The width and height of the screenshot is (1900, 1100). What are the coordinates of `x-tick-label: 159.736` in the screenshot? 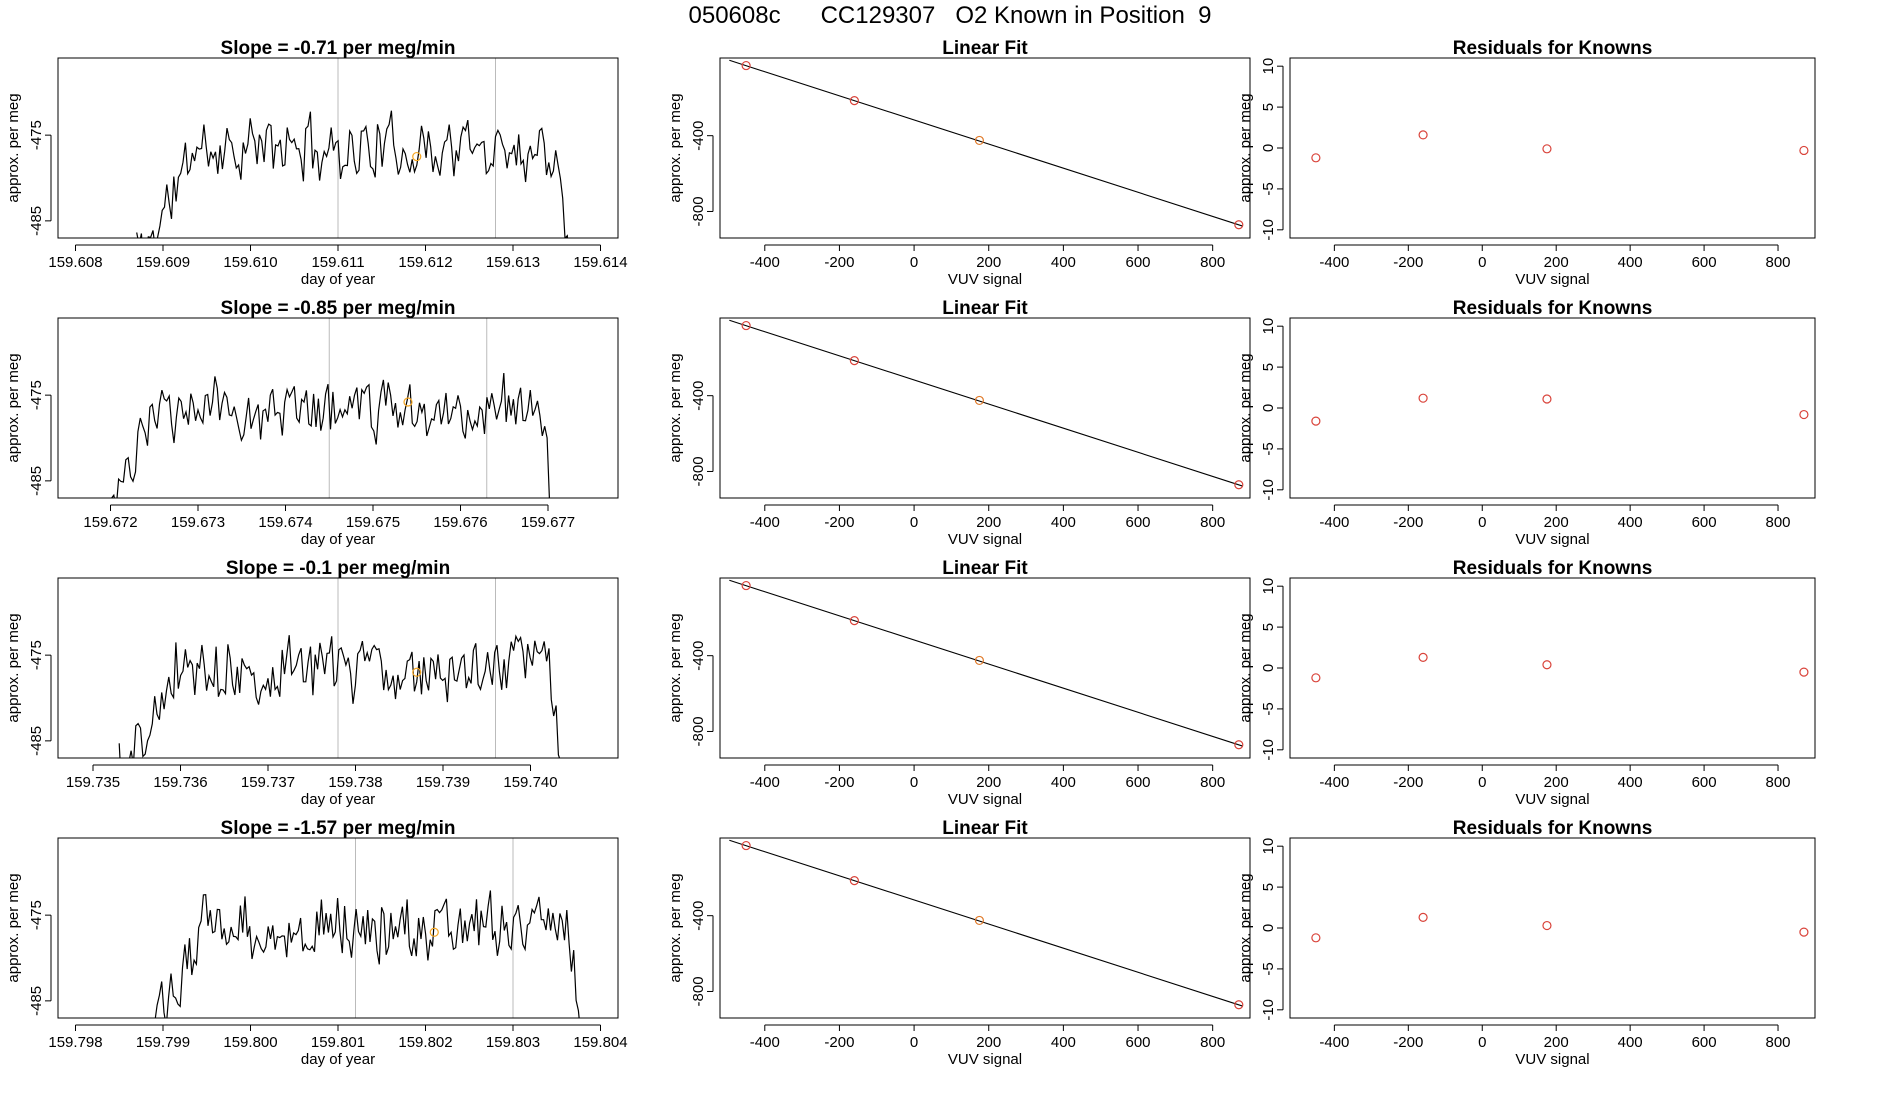 It's located at (180, 782).